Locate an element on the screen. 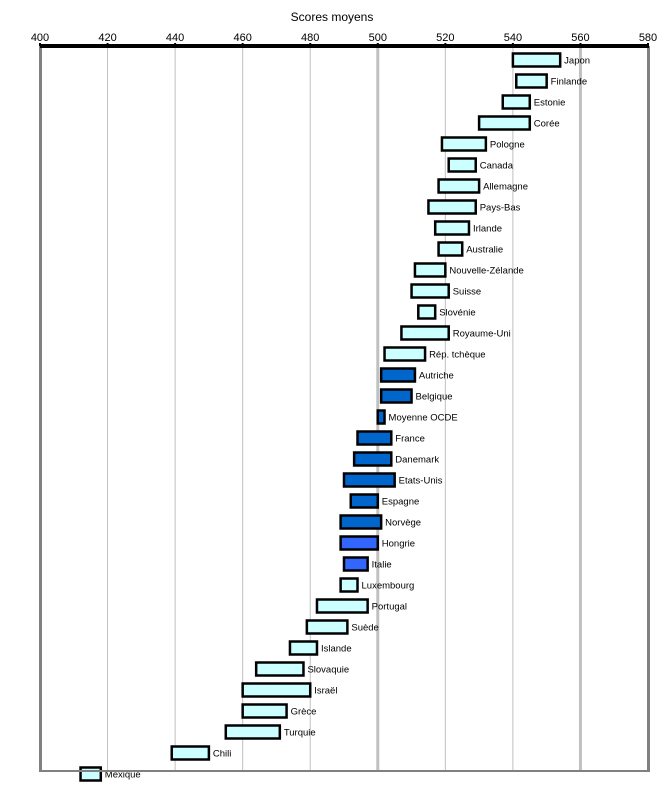  category-label: Allemagne is located at coordinates (505, 187).